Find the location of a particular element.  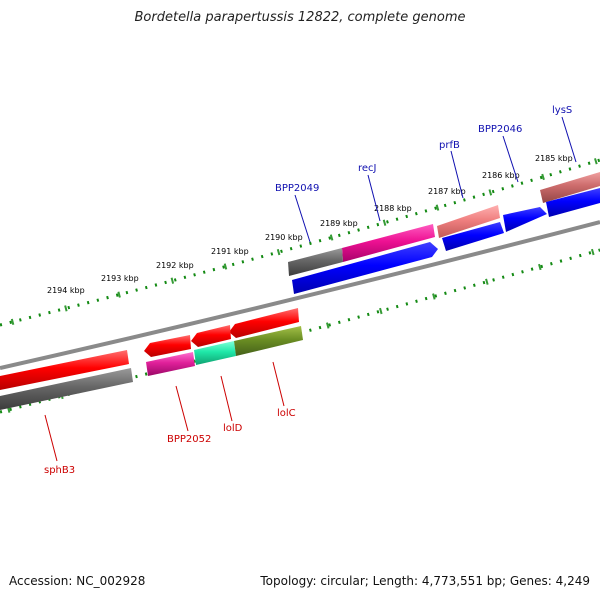

gene-lolC is located at coordinates (268, 341).